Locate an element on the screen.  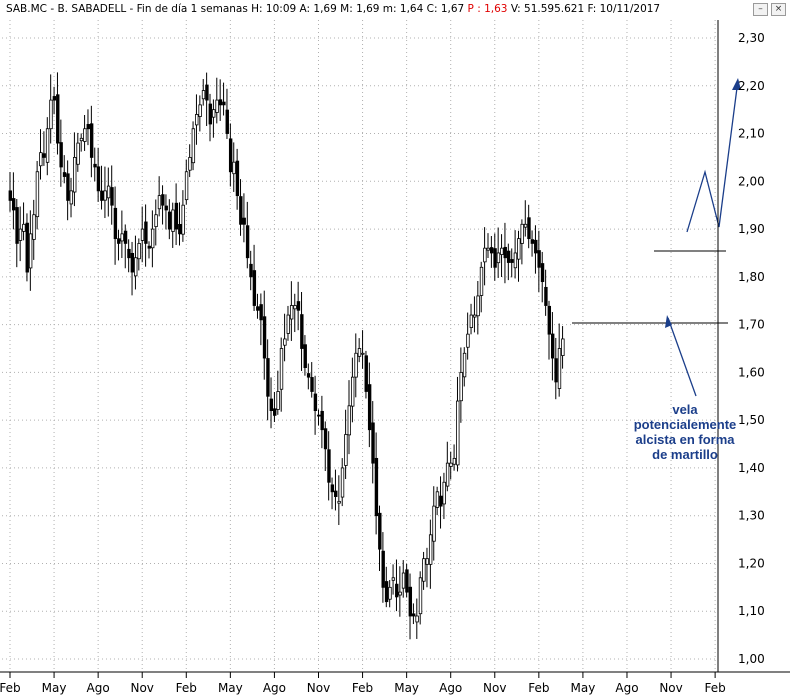
low-value: m: 1,64 is located at coordinates (401, 9).